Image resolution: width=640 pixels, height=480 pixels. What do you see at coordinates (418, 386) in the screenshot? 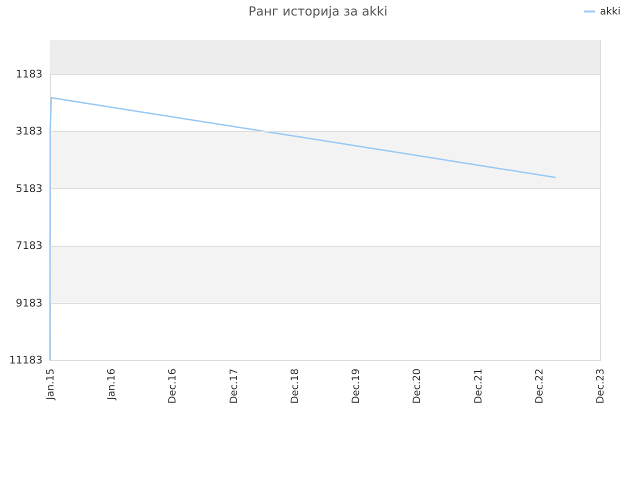
I see `x-tick-label: Dec.20` at bounding box center [418, 386].